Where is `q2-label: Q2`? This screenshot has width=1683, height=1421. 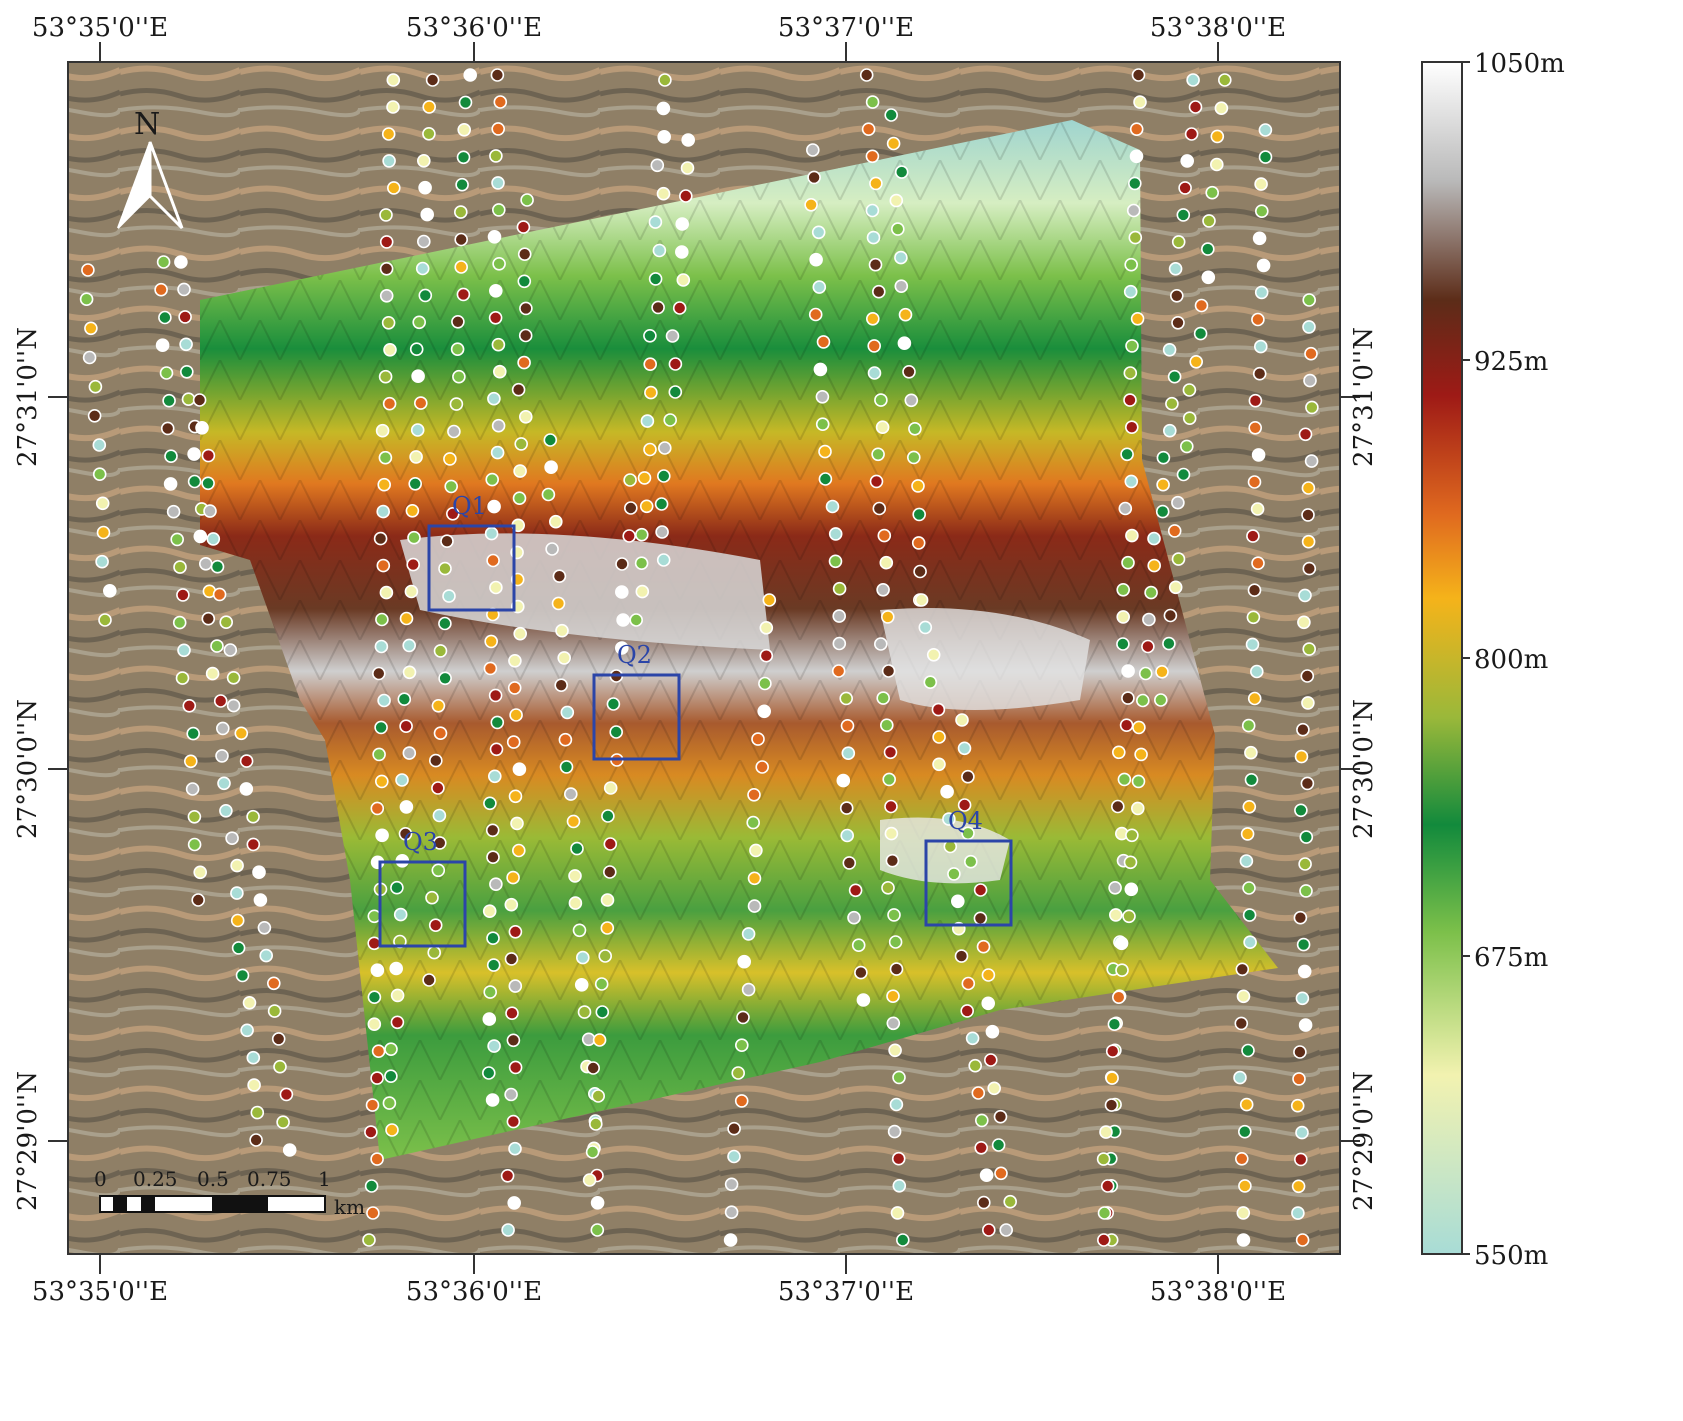 q2-label: Q2 is located at coordinates (634, 655).